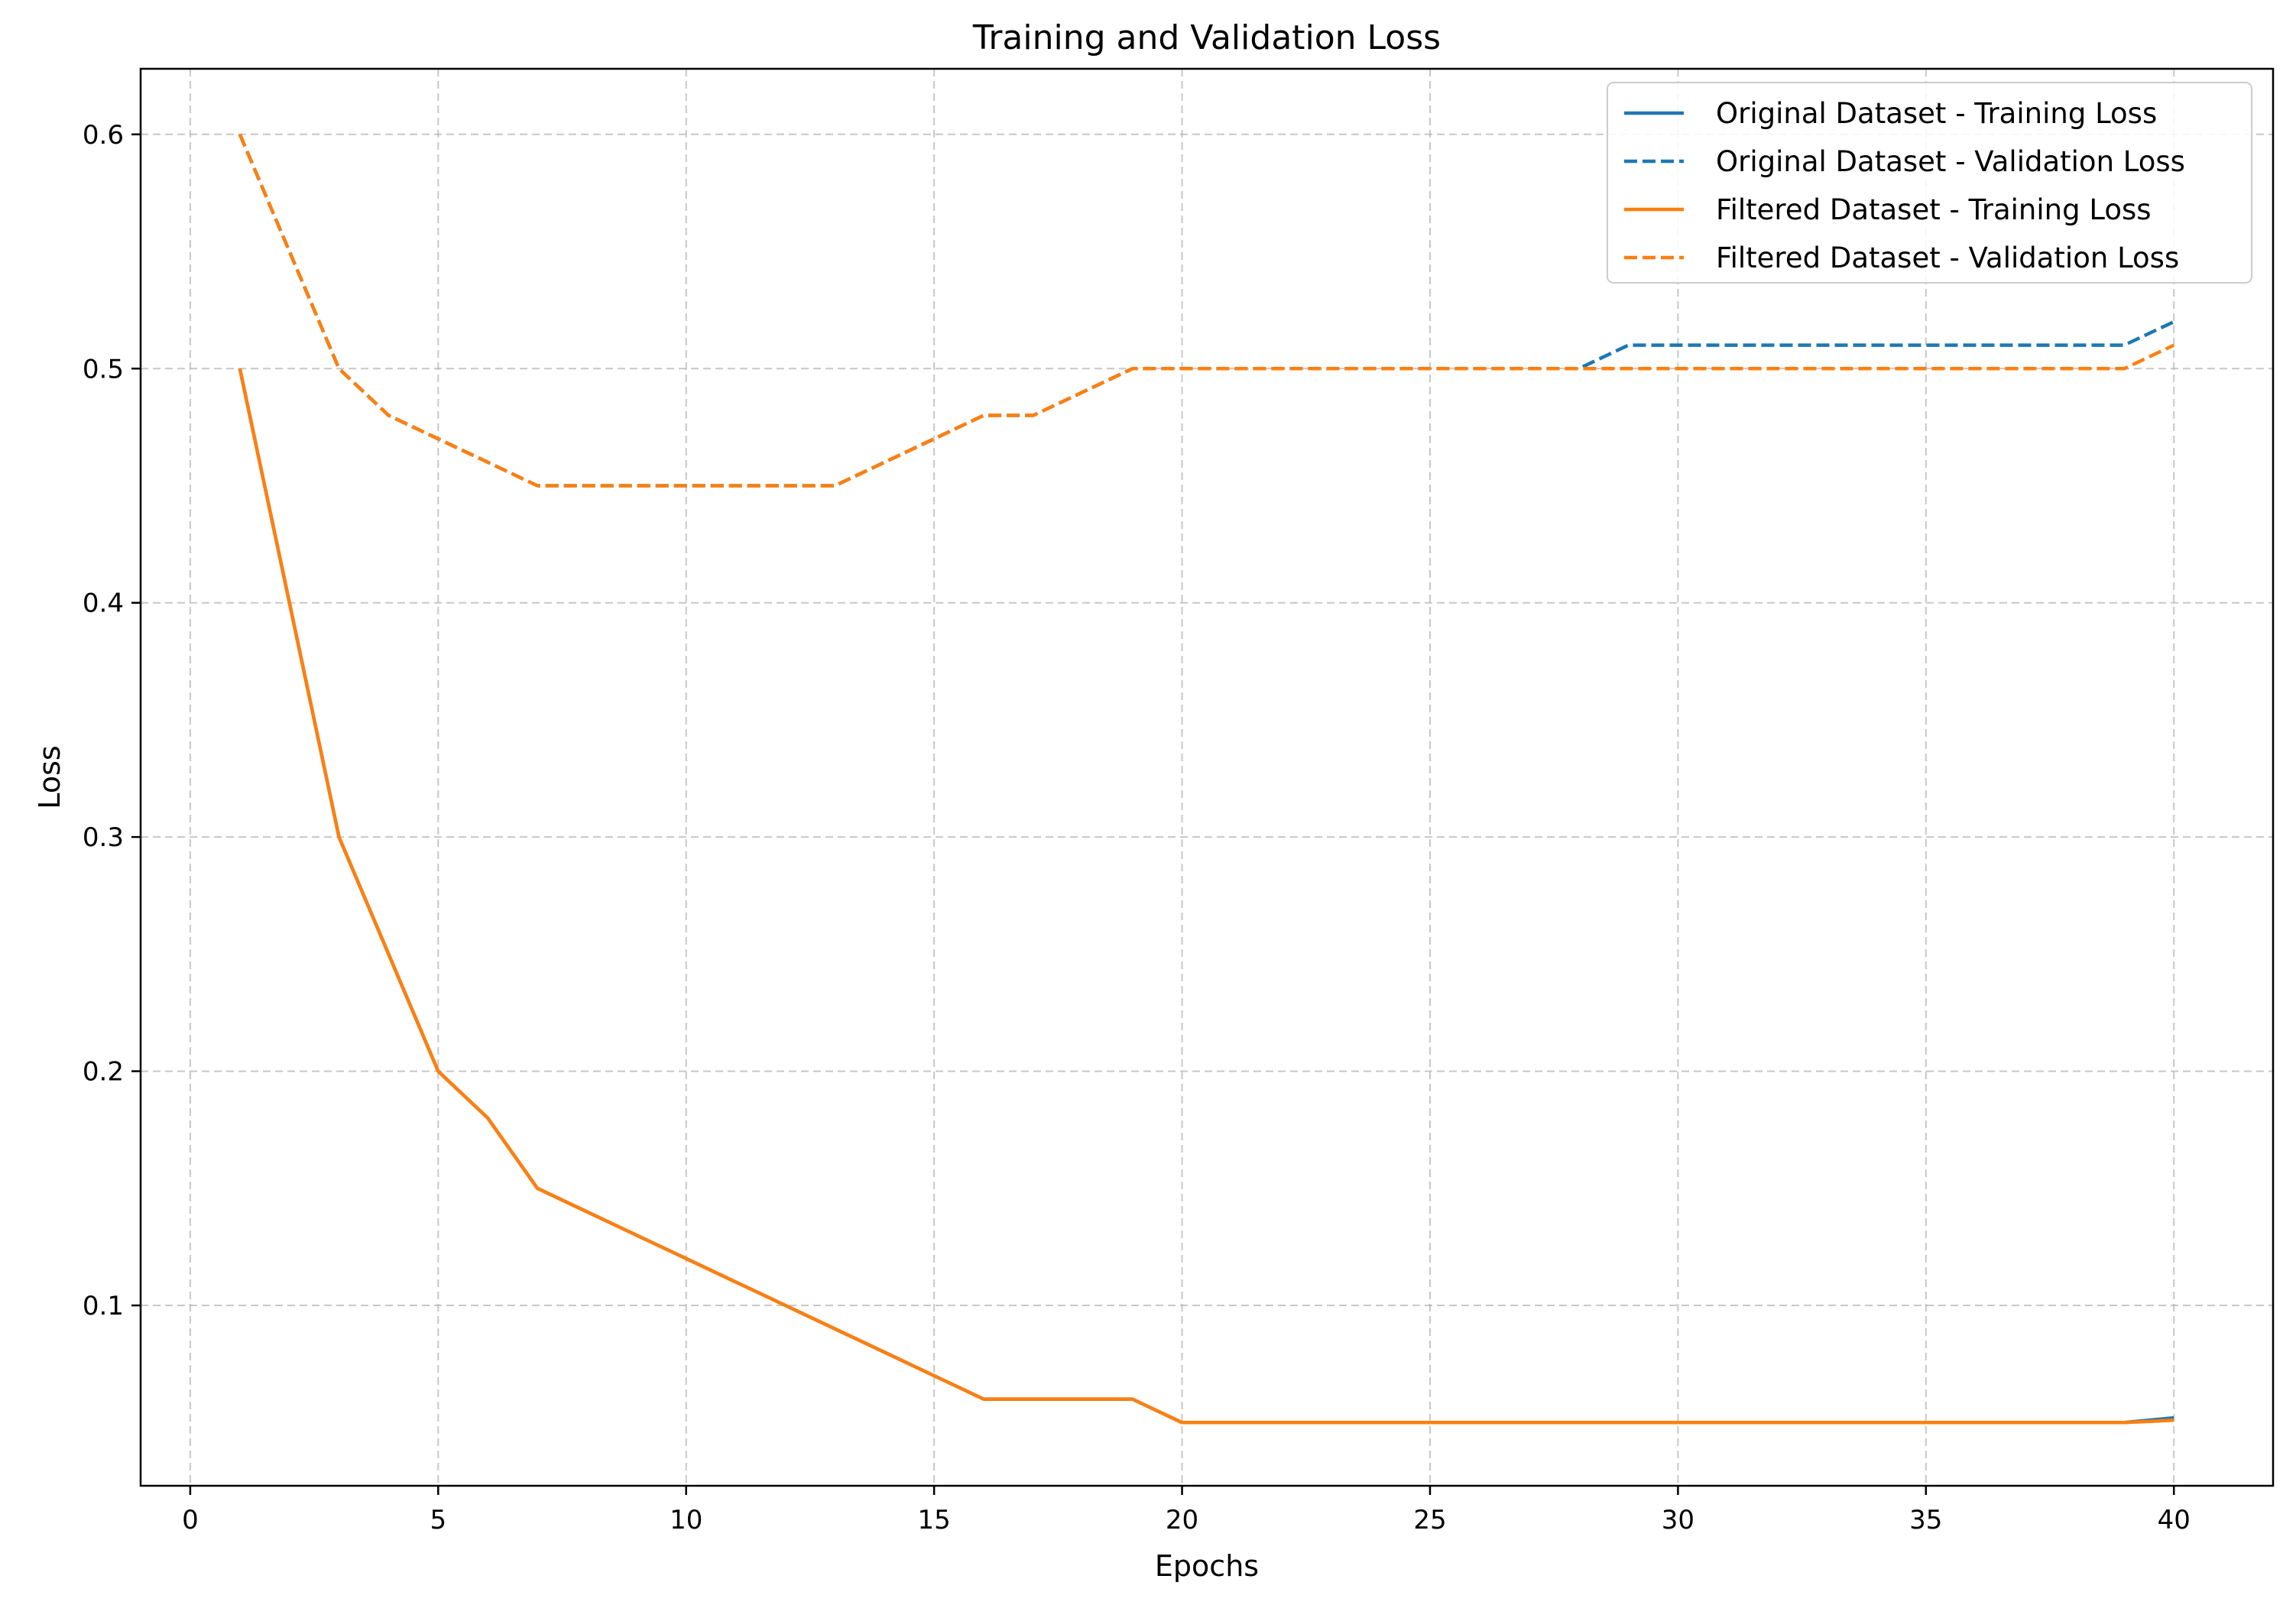 The width and height of the screenshot is (2296, 1605). Describe the element at coordinates (103, 1072) in the screenshot. I see `y-tick-label: 0.2` at that location.